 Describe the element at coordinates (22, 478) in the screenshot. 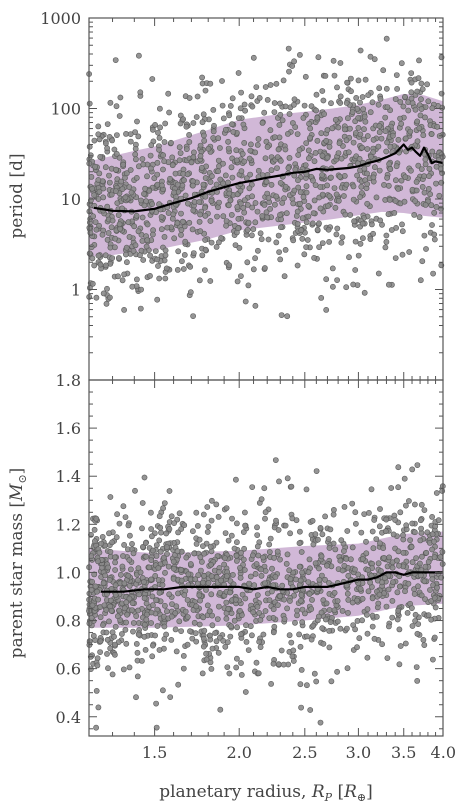

I see `star-mass-label-sun: ⊙` at that location.